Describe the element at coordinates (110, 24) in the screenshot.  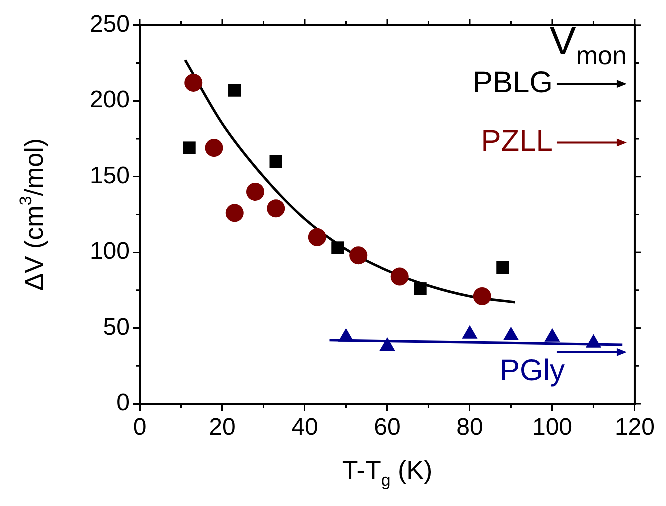
I see `y-tick-label: 250` at that location.